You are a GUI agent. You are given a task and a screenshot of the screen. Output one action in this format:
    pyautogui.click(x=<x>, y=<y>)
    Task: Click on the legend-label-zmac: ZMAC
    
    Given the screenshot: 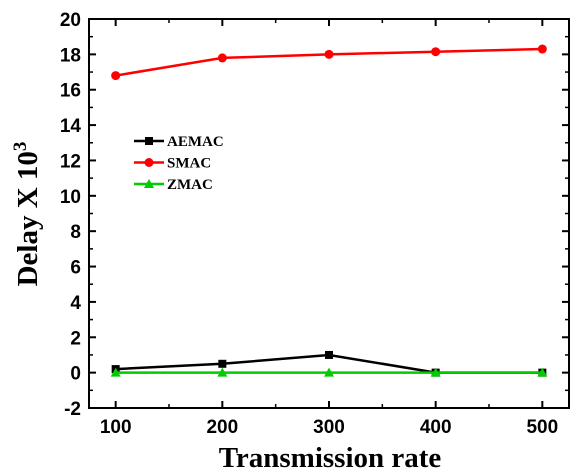 What is the action you would take?
    pyautogui.click(x=190, y=185)
    